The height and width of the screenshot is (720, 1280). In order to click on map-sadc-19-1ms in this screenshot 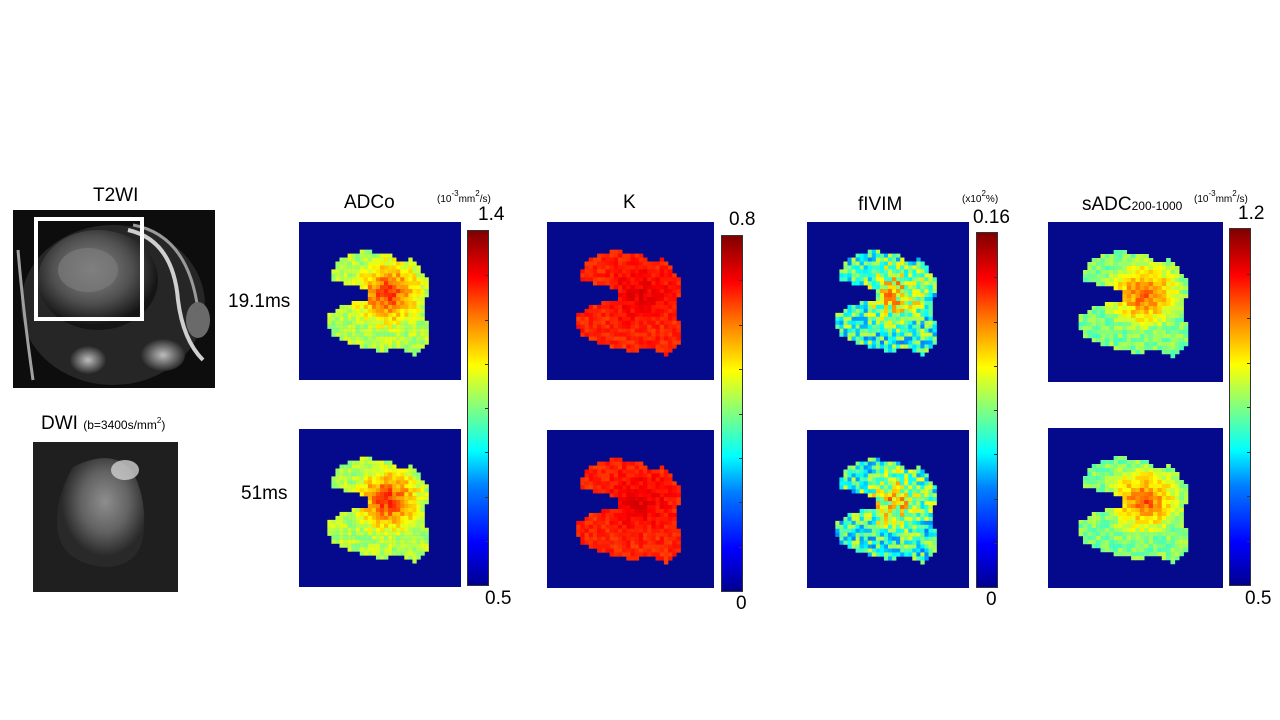, I will do `click(1135, 302)`.